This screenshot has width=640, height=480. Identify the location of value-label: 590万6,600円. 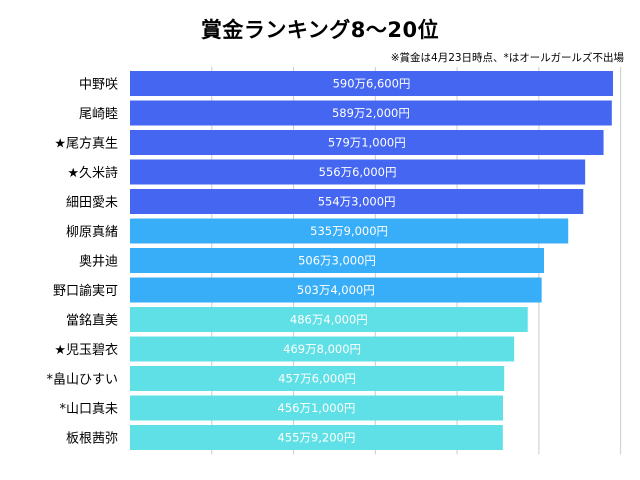
(372, 84).